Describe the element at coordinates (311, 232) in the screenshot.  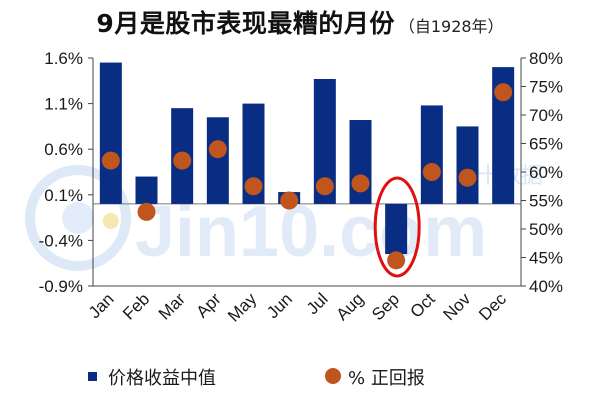
I see `watermark-text: Jin10.com` at that location.